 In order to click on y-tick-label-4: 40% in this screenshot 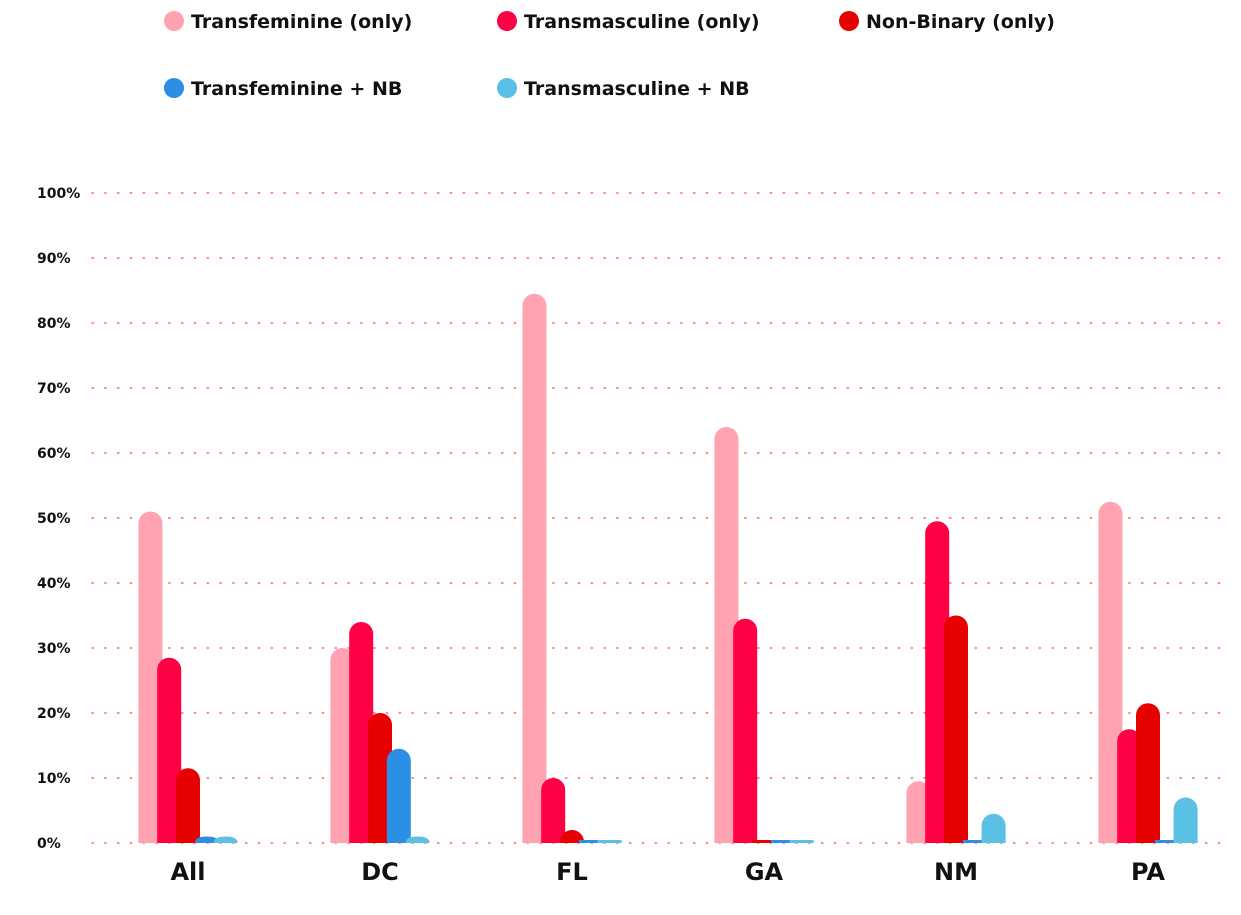, I will do `click(54, 584)`.